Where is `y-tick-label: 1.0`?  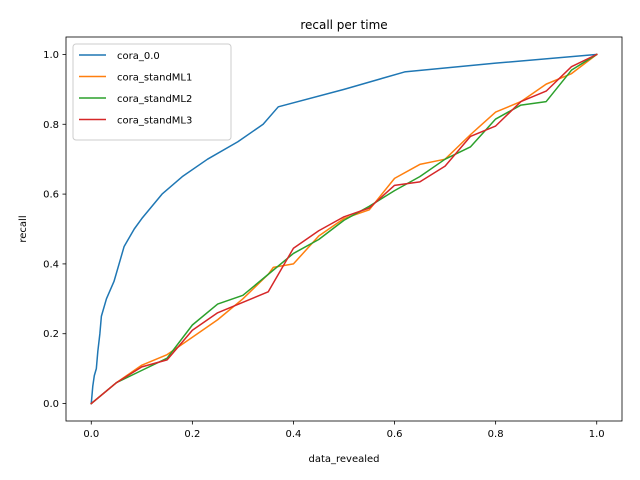
y-tick-label: 1.0 is located at coordinates (51, 55).